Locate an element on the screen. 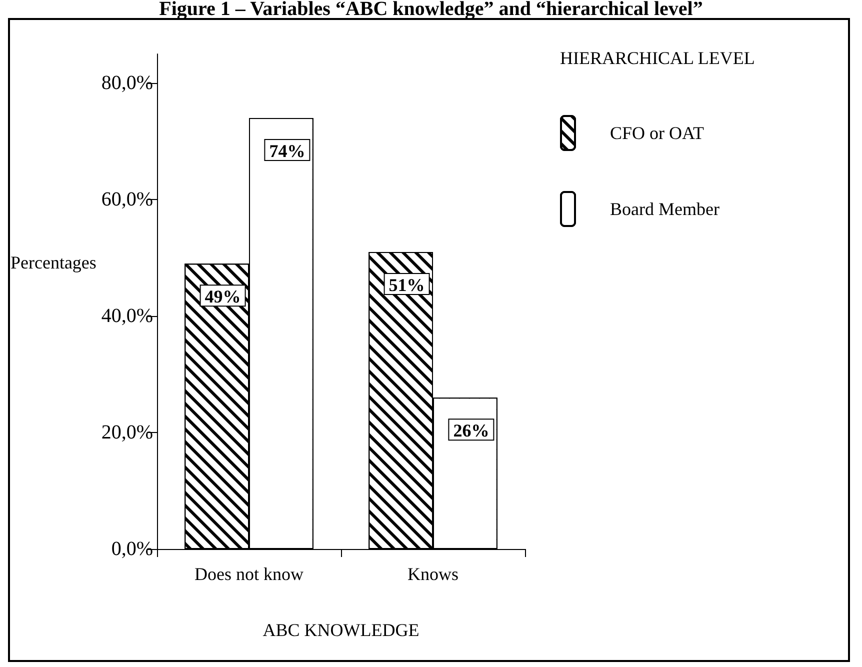 The image size is (862, 667). x-axis-title: ABC KNOWLEDGE is located at coordinates (341, 630).